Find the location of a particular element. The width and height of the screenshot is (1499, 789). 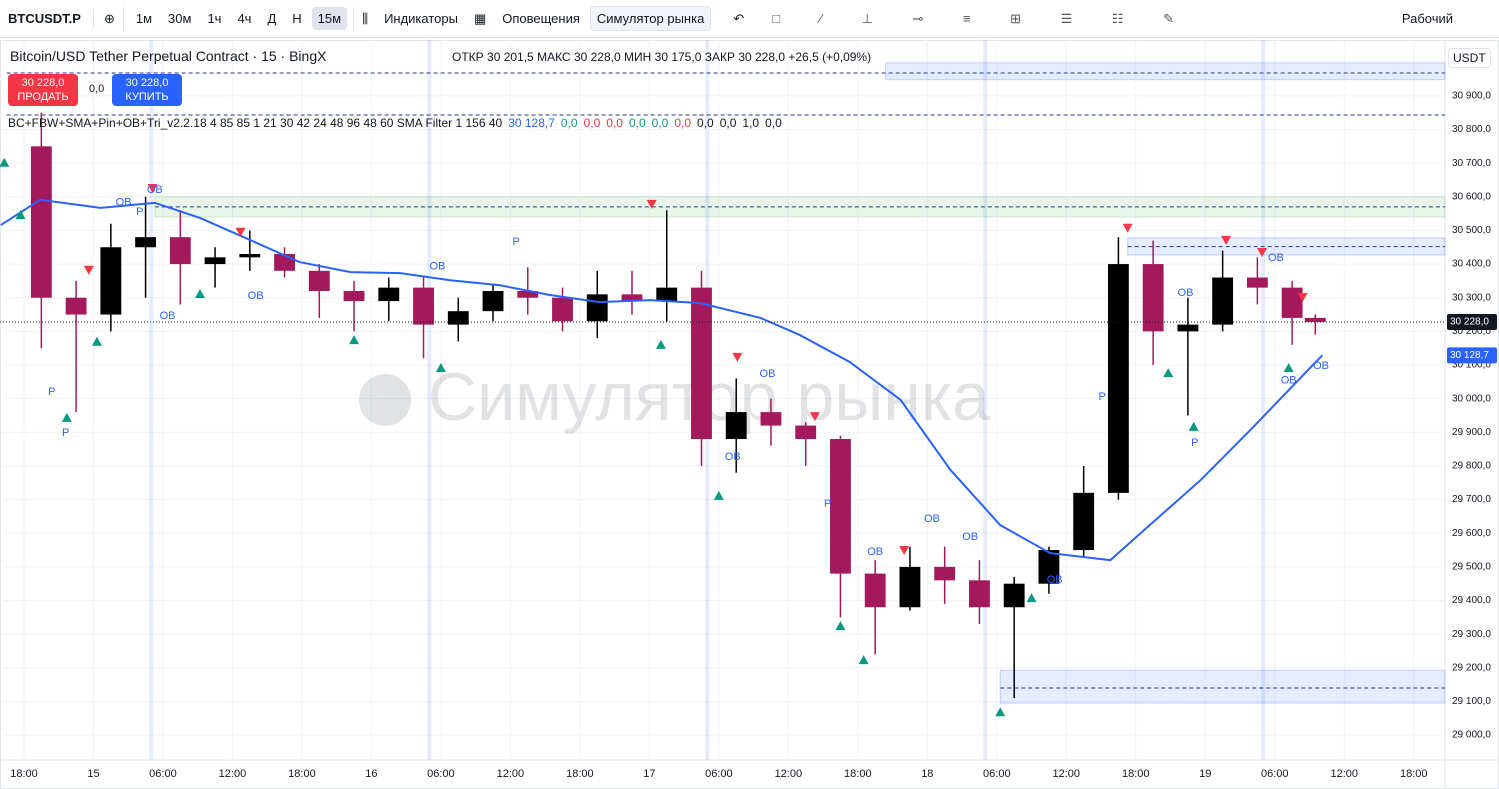

x-tick-label: 12:00 is located at coordinates (511, 774).